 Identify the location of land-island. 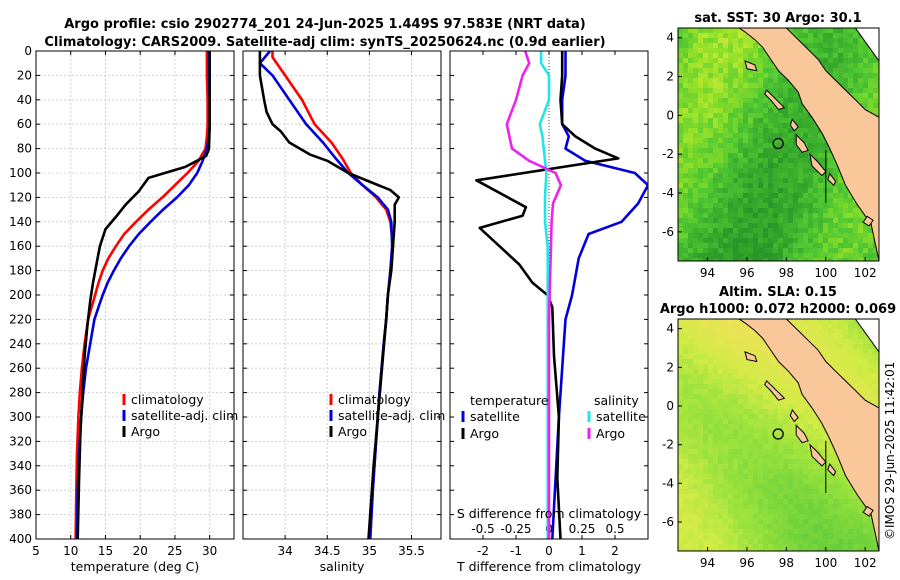
(818, 455).